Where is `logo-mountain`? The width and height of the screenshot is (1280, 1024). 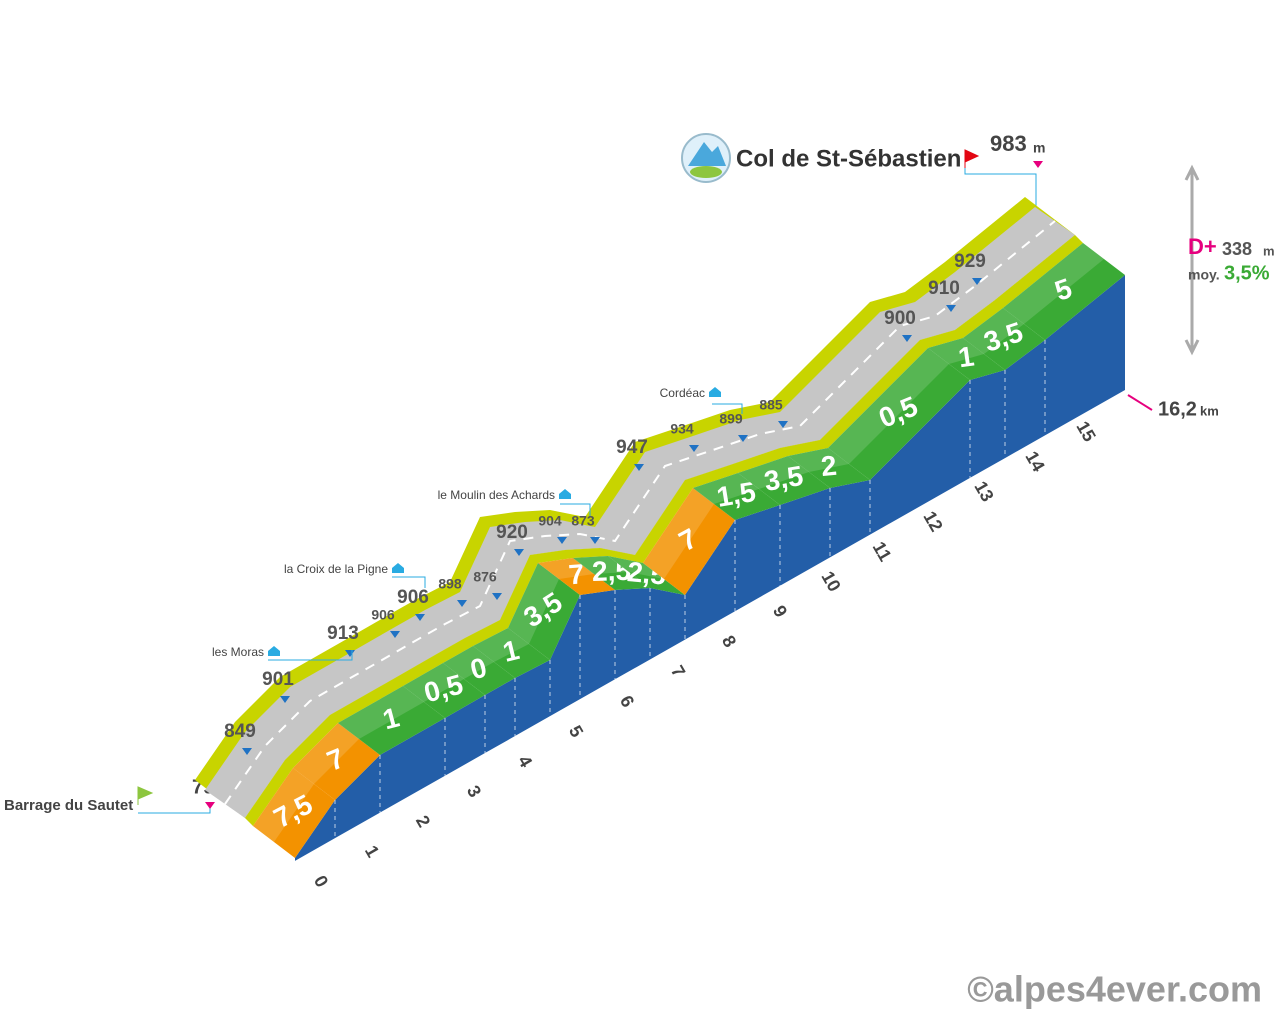 logo-mountain is located at coordinates (707, 154).